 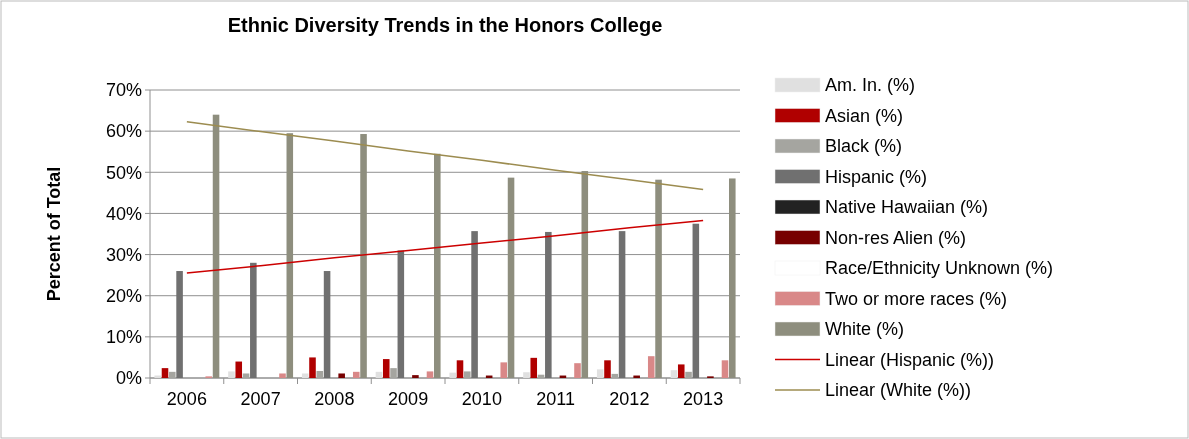 I want to click on y-tick-label: 30%, so click(x=123, y=254).